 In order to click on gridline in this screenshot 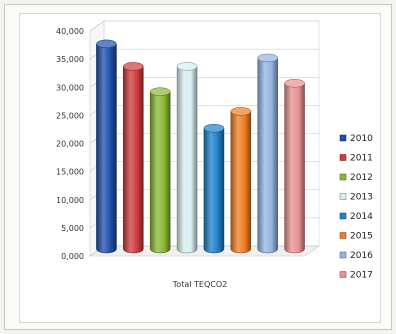, I will do `click(204, 26)`.